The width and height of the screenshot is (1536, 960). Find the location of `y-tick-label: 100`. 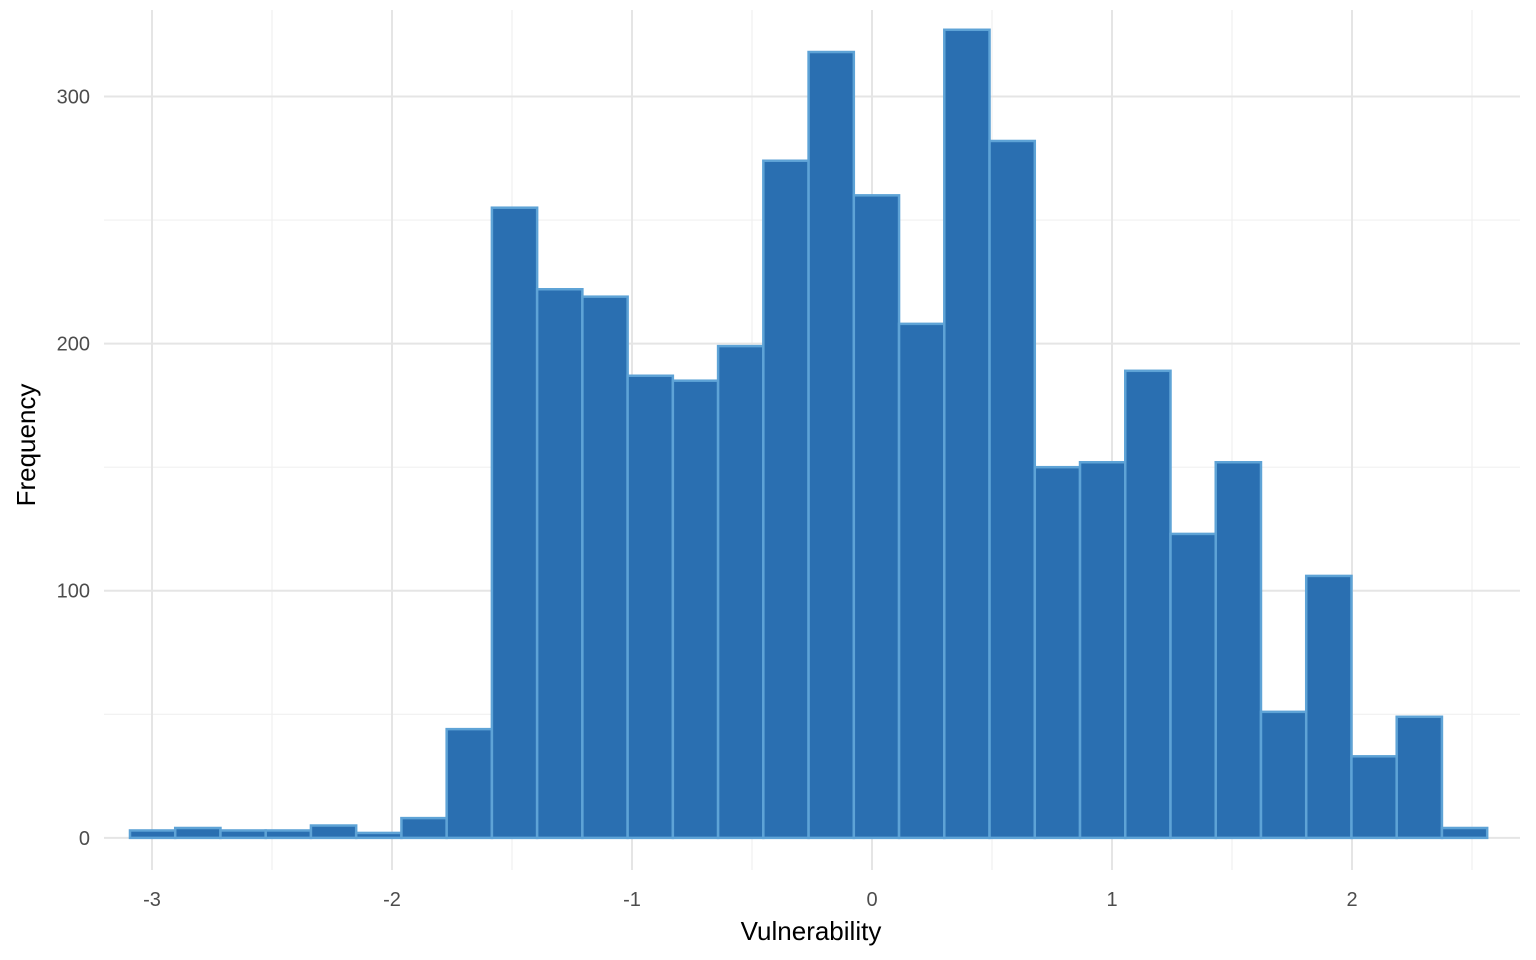

y-tick-label: 100 is located at coordinates (73, 592).